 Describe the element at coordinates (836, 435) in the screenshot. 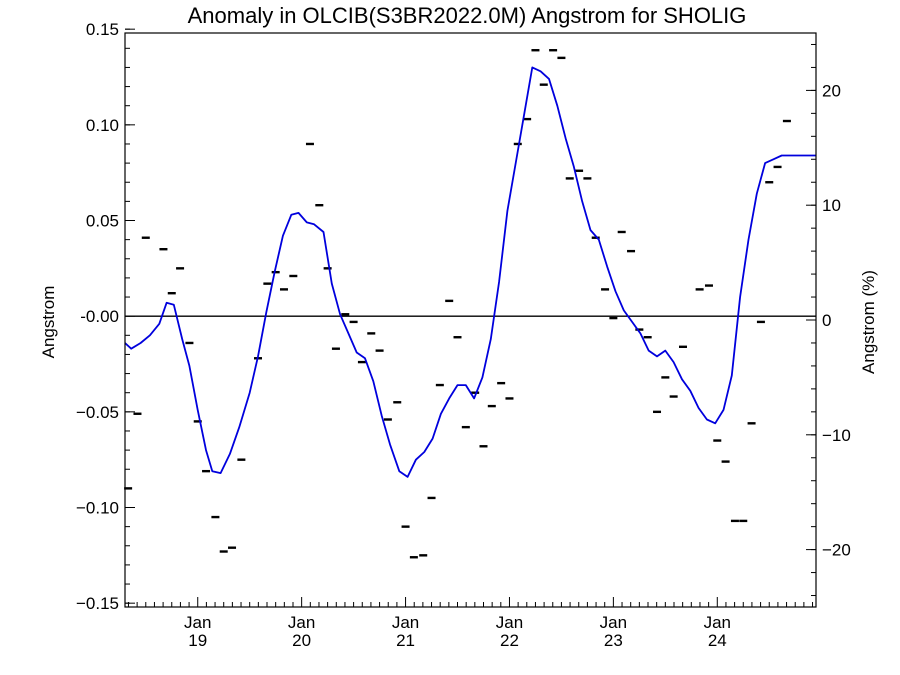

I see `y-right-tick-label: −10` at that location.